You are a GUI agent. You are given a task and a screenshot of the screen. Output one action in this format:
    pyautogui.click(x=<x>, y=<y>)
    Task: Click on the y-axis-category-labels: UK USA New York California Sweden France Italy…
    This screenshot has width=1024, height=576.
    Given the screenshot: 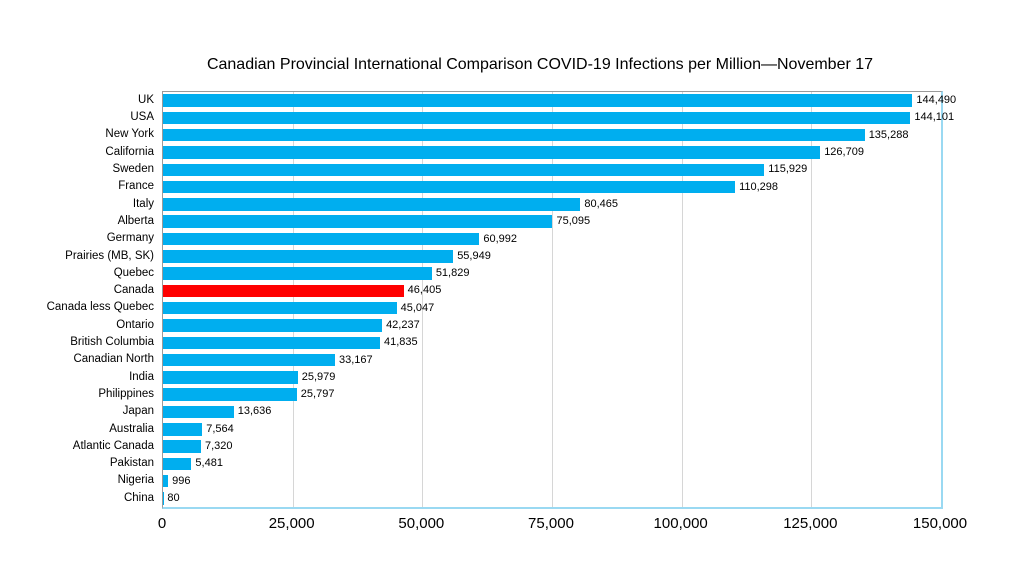 What is the action you would take?
    pyautogui.click(x=77, y=299)
    